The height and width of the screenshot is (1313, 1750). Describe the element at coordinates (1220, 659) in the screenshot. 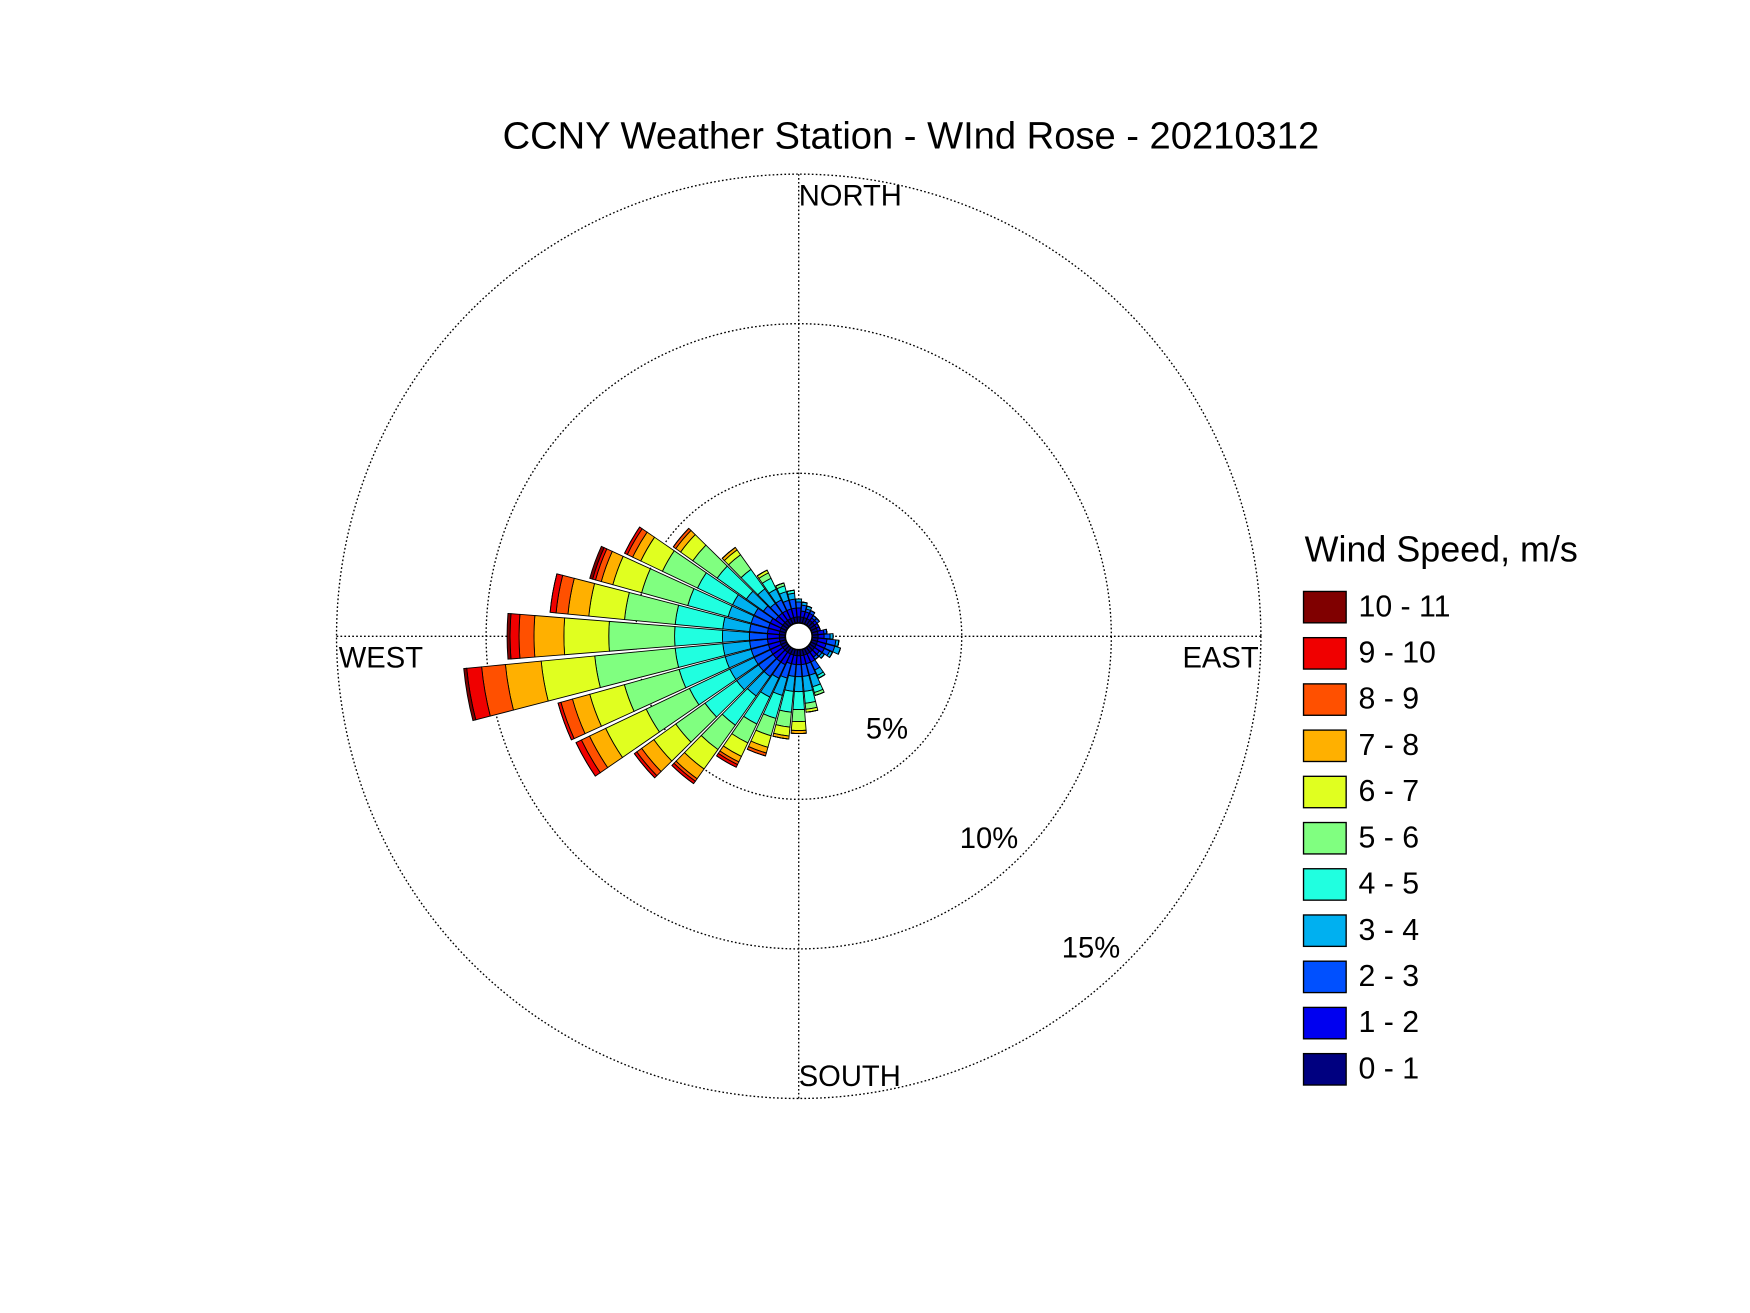

I see `direction-label: EAST` at that location.